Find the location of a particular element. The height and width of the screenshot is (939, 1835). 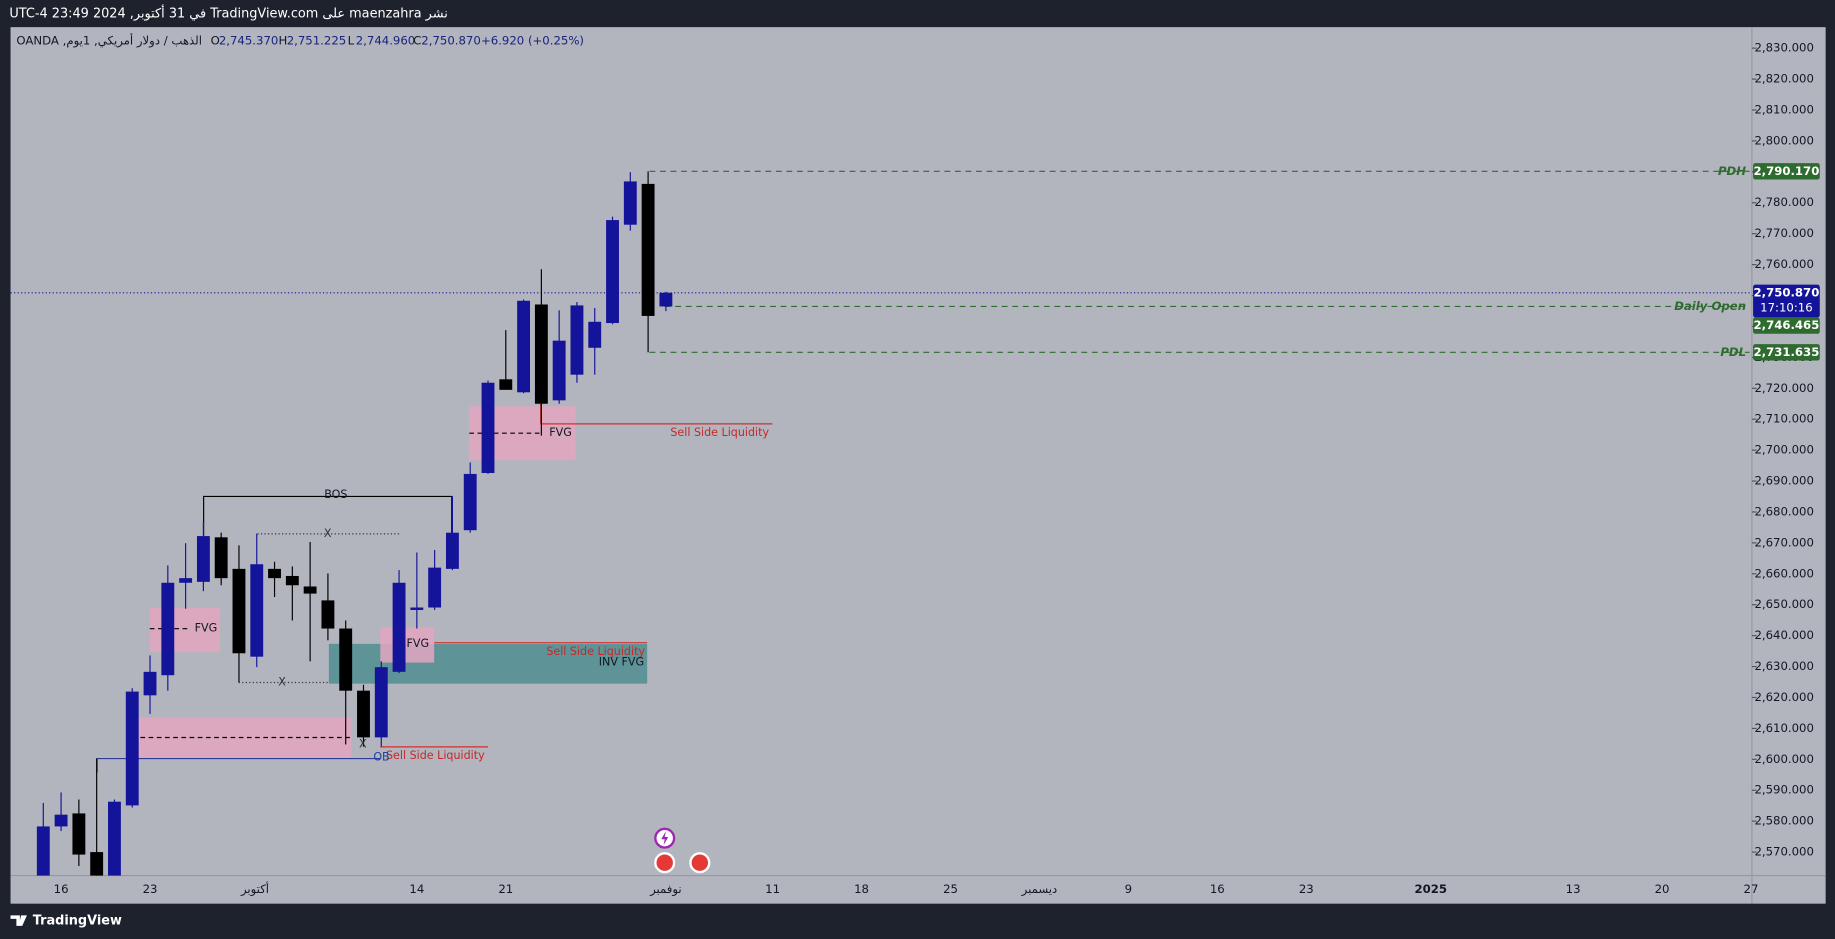

liquidity-line is located at coordinates (656, 414).